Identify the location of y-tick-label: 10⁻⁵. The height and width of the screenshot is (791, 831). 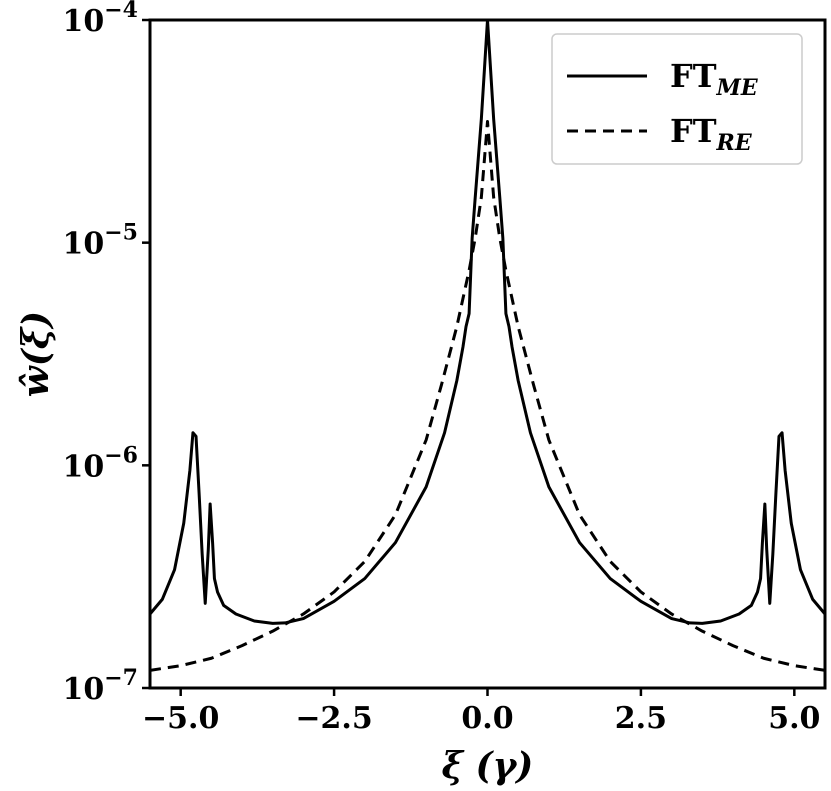
(101, 241).